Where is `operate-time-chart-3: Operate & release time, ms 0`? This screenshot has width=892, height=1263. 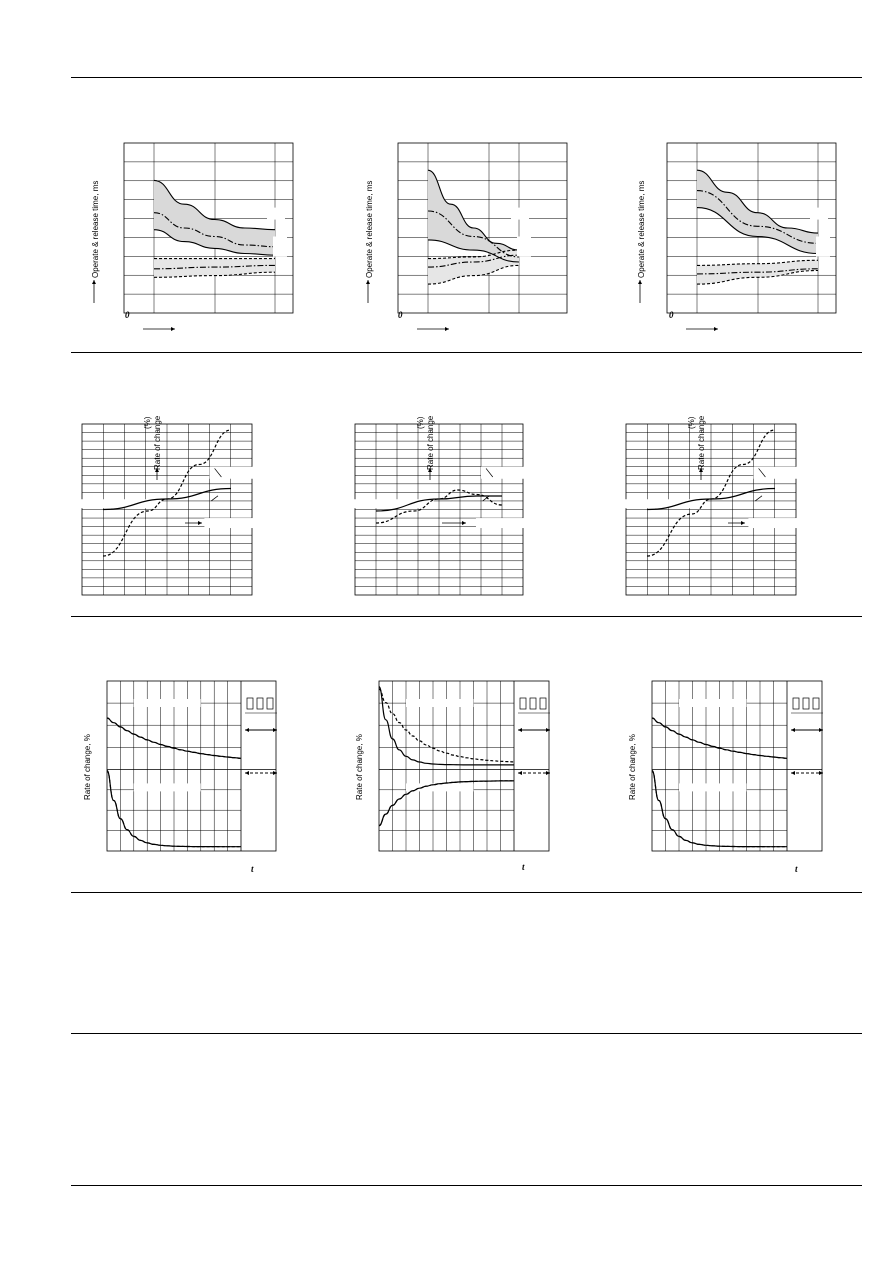
operate-time-chart-3: Operate & release time, ms 0 is located at coordinates (737, 236).